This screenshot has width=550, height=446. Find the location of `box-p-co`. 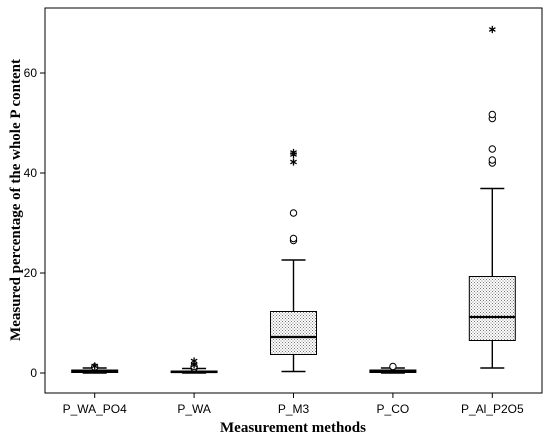

box-p-co is located at coordinates (393, 368).